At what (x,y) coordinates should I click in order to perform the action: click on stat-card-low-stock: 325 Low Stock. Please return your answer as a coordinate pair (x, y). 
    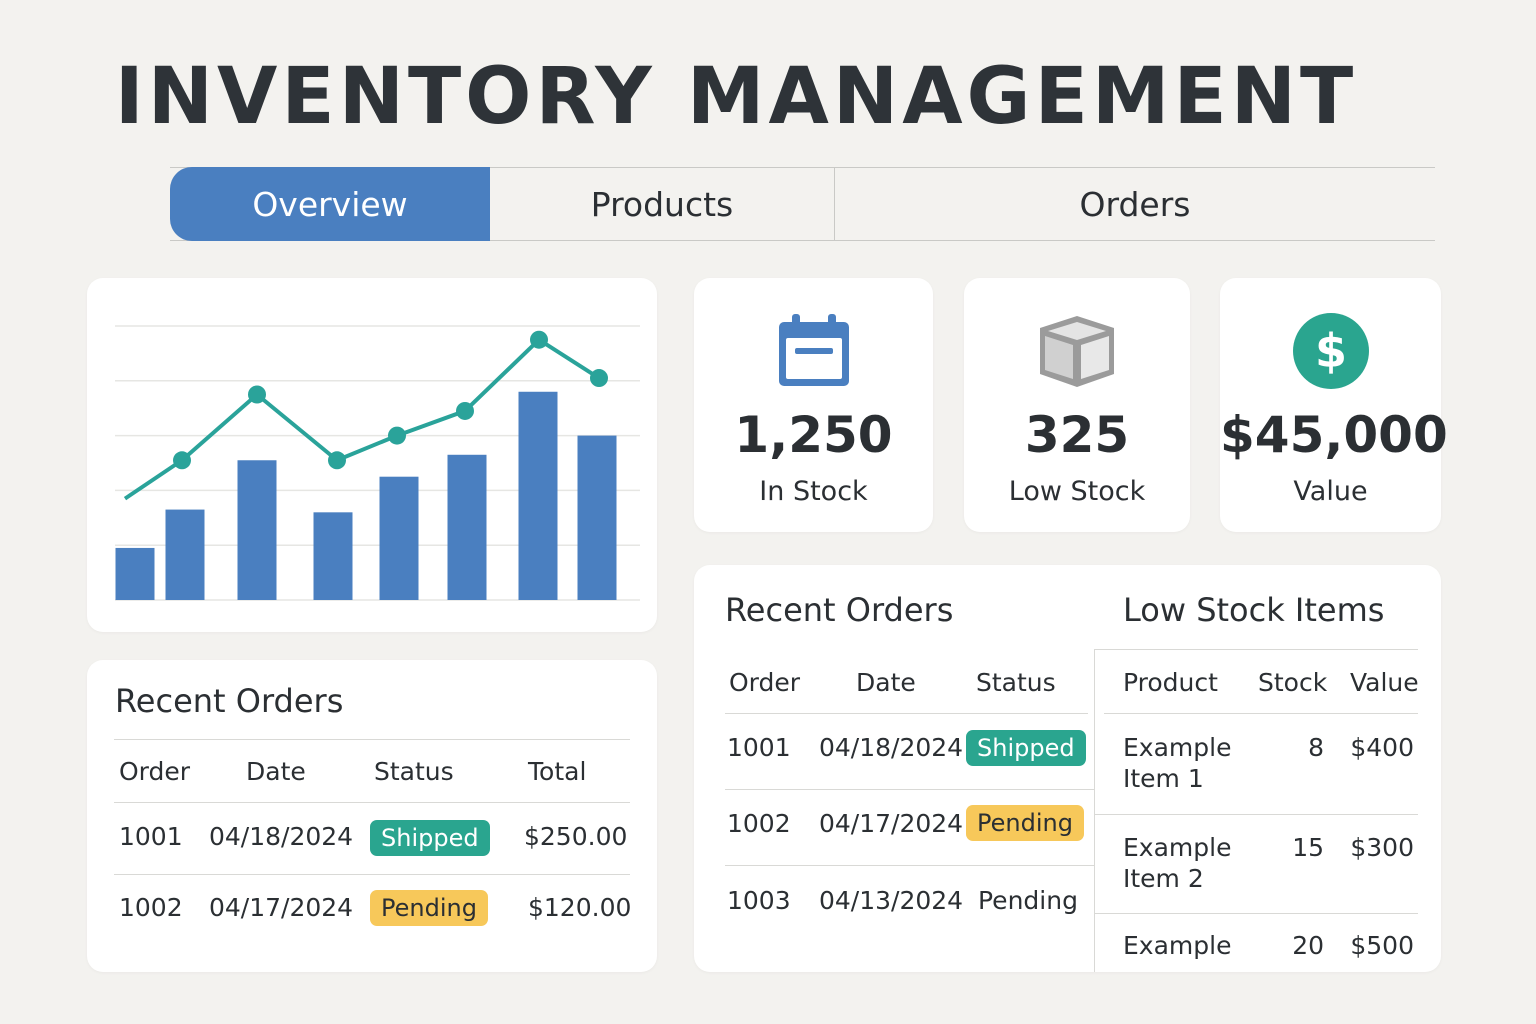
    Looking at the image, I should click on (1077, 405).